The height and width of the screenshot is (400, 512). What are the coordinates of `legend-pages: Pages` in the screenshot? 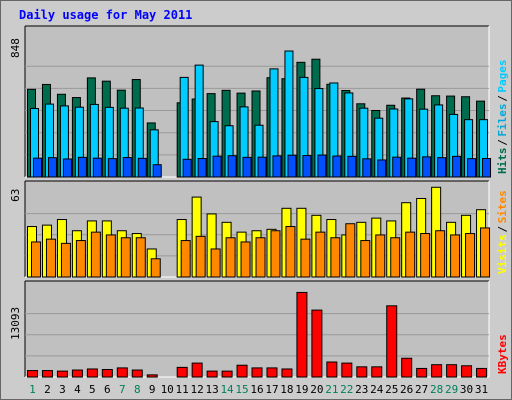 It's located at (502, 75).